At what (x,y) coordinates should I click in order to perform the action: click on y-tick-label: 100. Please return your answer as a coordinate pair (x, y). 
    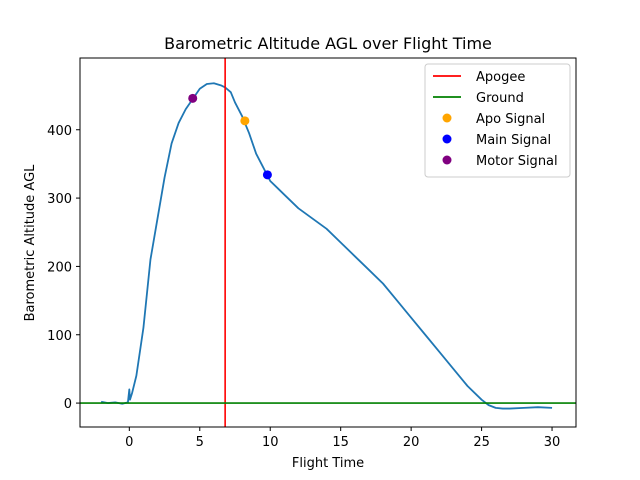
    Looking at the image, I should click on (59, 336).